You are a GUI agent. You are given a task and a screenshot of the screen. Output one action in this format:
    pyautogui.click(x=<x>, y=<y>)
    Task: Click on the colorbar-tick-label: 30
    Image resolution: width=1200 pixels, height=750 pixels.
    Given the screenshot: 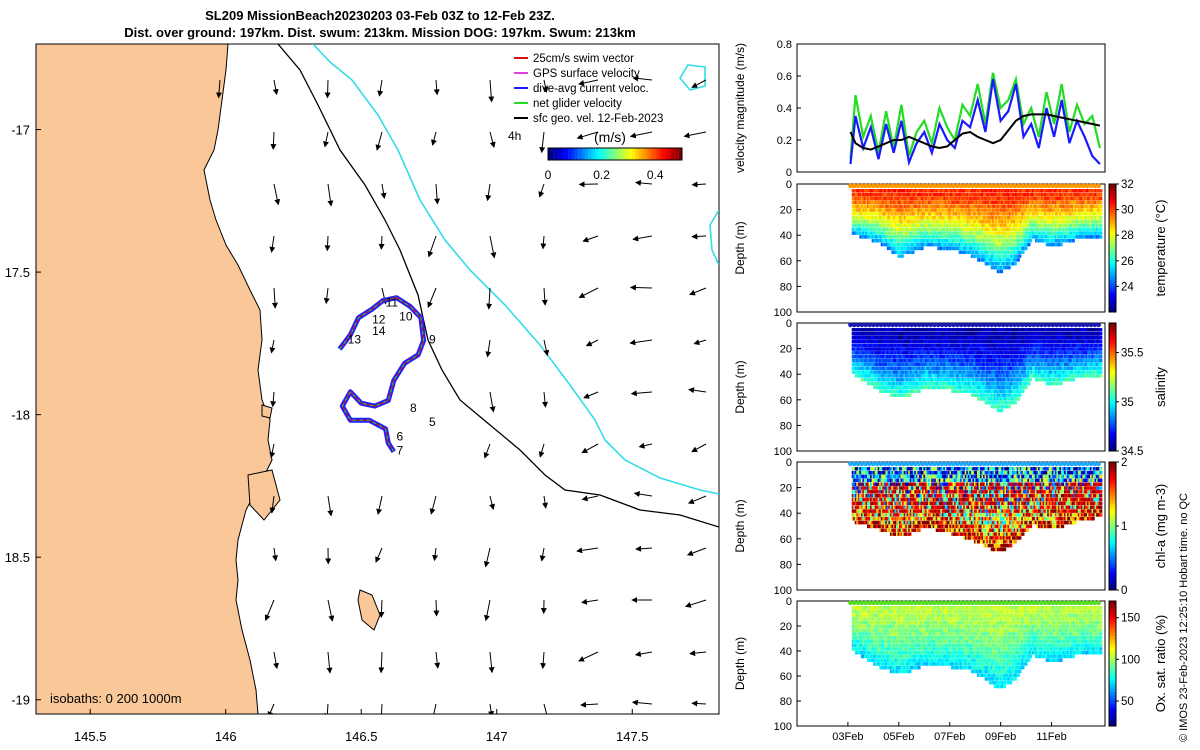 What is the action you would take?
    pyautogui.click(x=1127, y=211)
    